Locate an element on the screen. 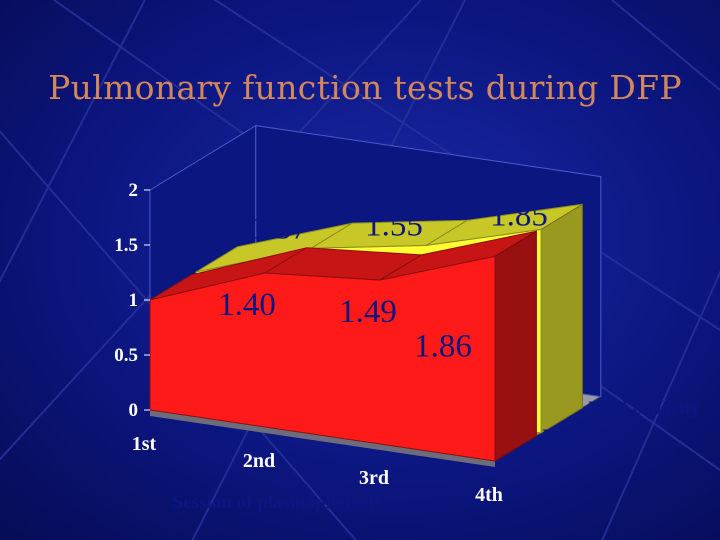 The width and height of the screenshot is (720, 540). y-tick-label: 0.5 is located at coordinates (126, 355).